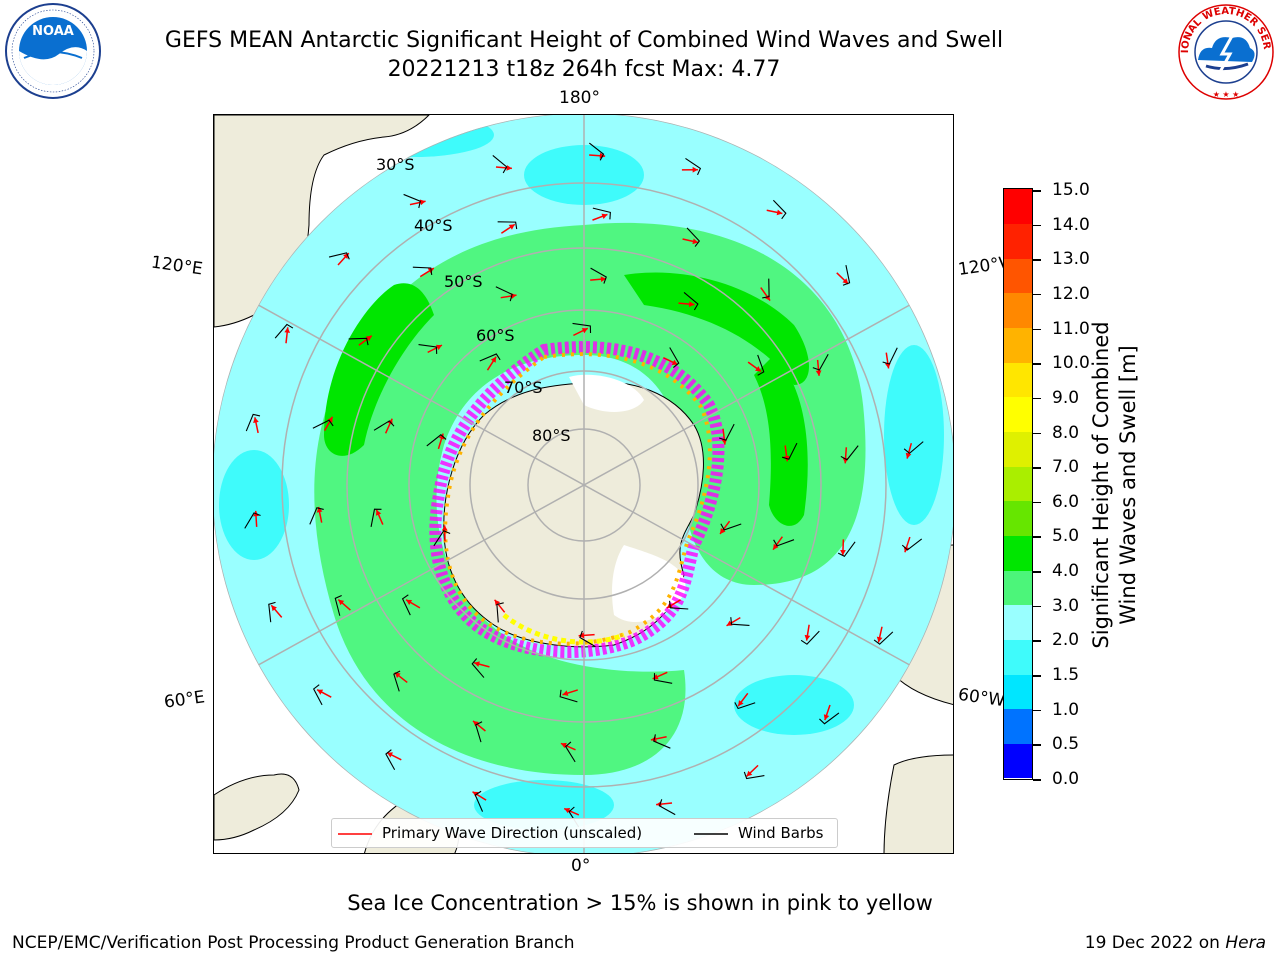 Image resolution: width=1280 pixels, height=960 pixels. Describe the element at coordinates (176, 266) in the screenshot. I see `lon-label-120e: 120°E` at that location.